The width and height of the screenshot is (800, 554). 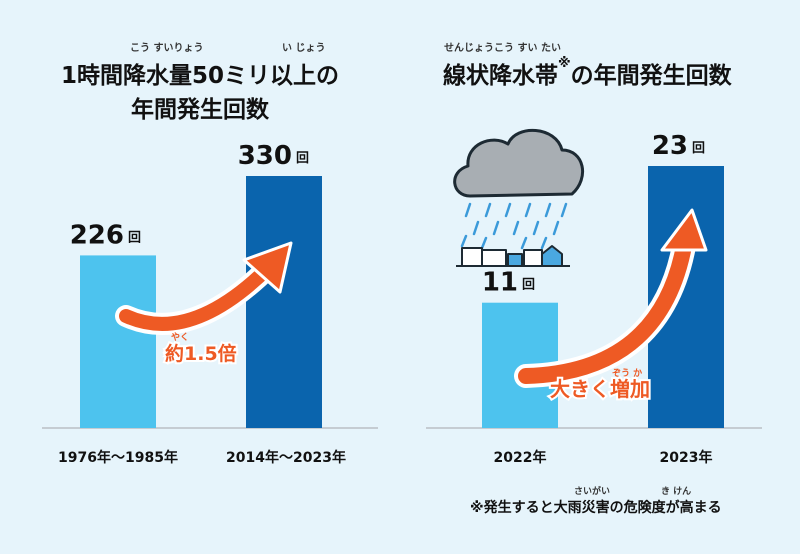 What do you see at coordinates (304, 48) in the screenshot?
I see `title-ruby: い じょう` at bounding box center [304, 48].